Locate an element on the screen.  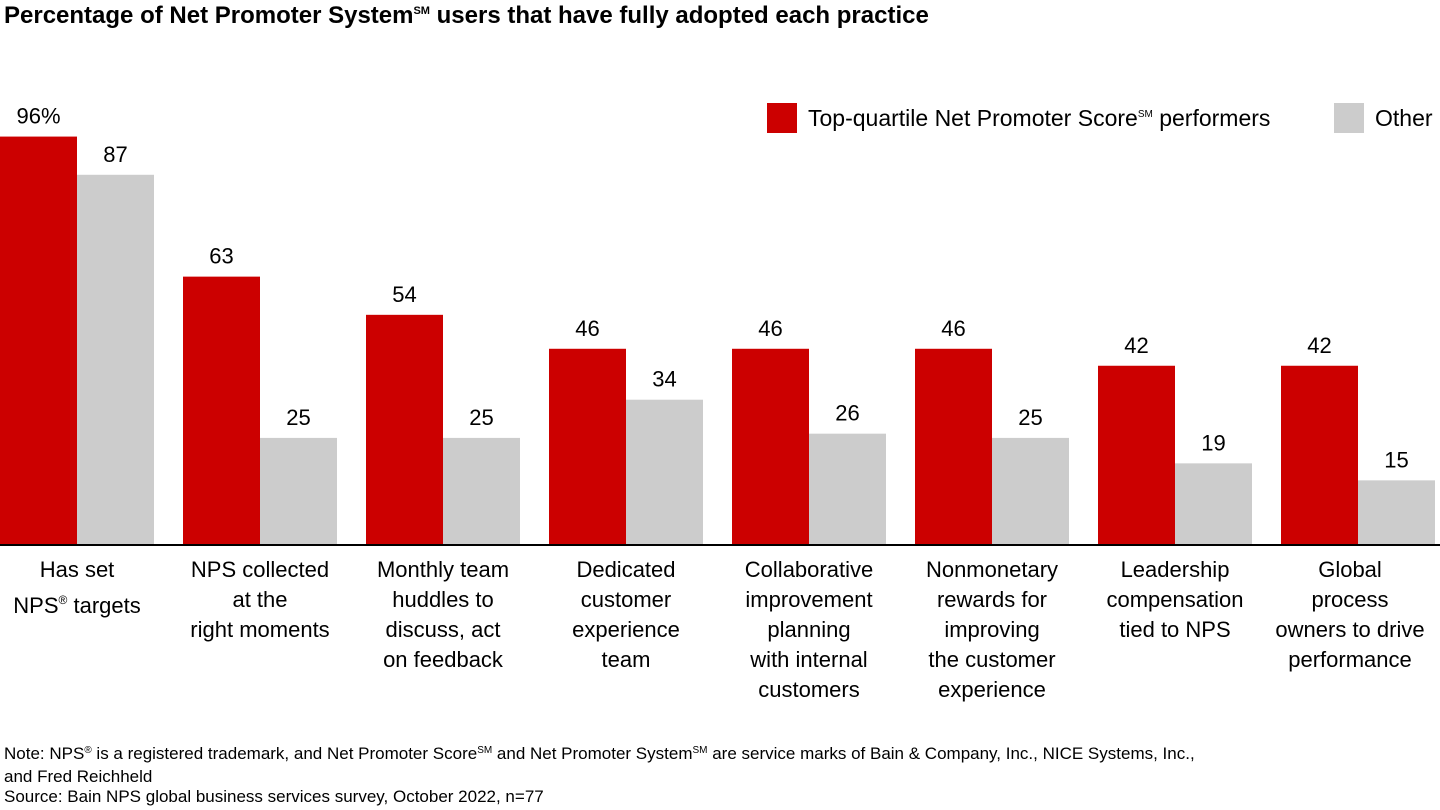
footnote-text-c: and Net Promoter System is located at coordinates (592, 753).